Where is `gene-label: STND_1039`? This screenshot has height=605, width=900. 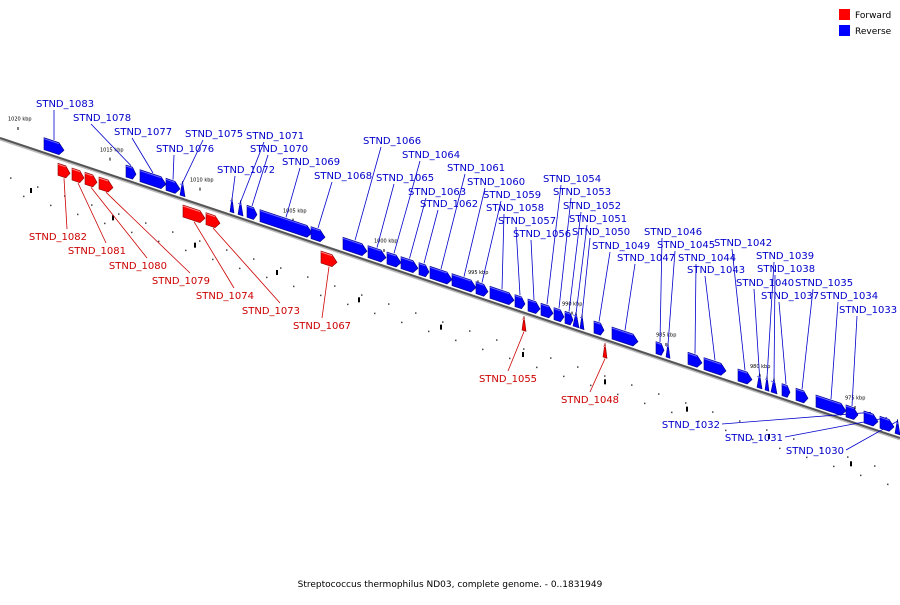
gene-label: STND_1039 is located at coordinates (785, 256).